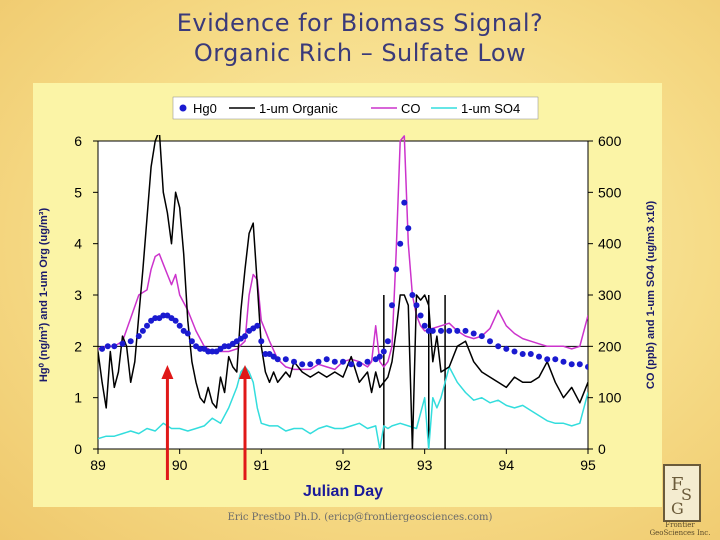 This screenshot has width=720, height=540. Describe the element at coordinates (205, 108) in the screenshot. I see `legend-label-hg0: Hg0` at that location.